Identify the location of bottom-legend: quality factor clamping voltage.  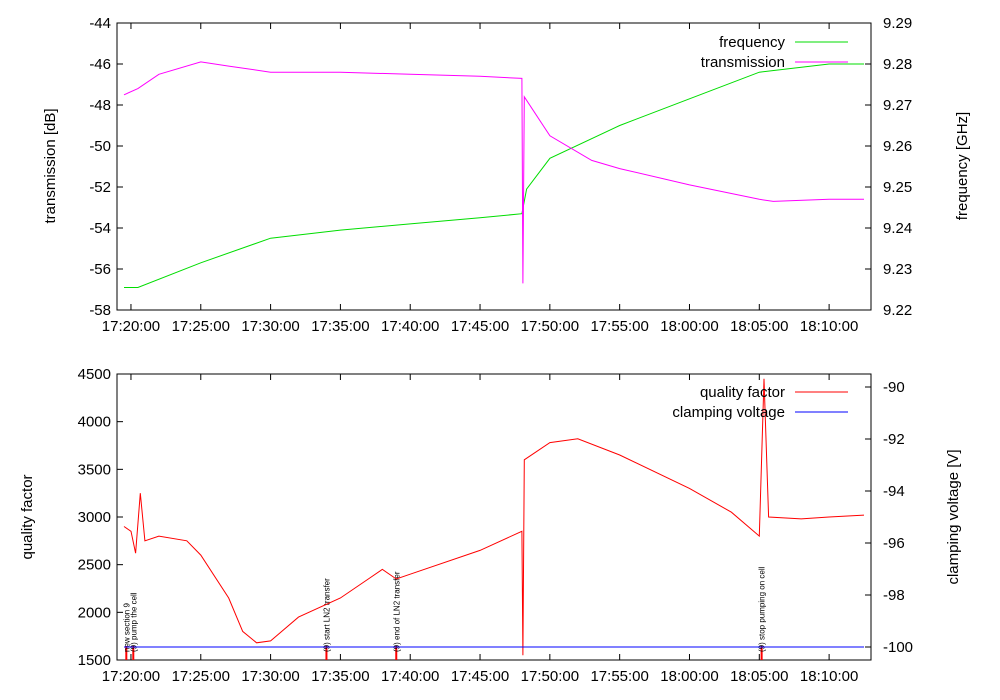
(760, 402).